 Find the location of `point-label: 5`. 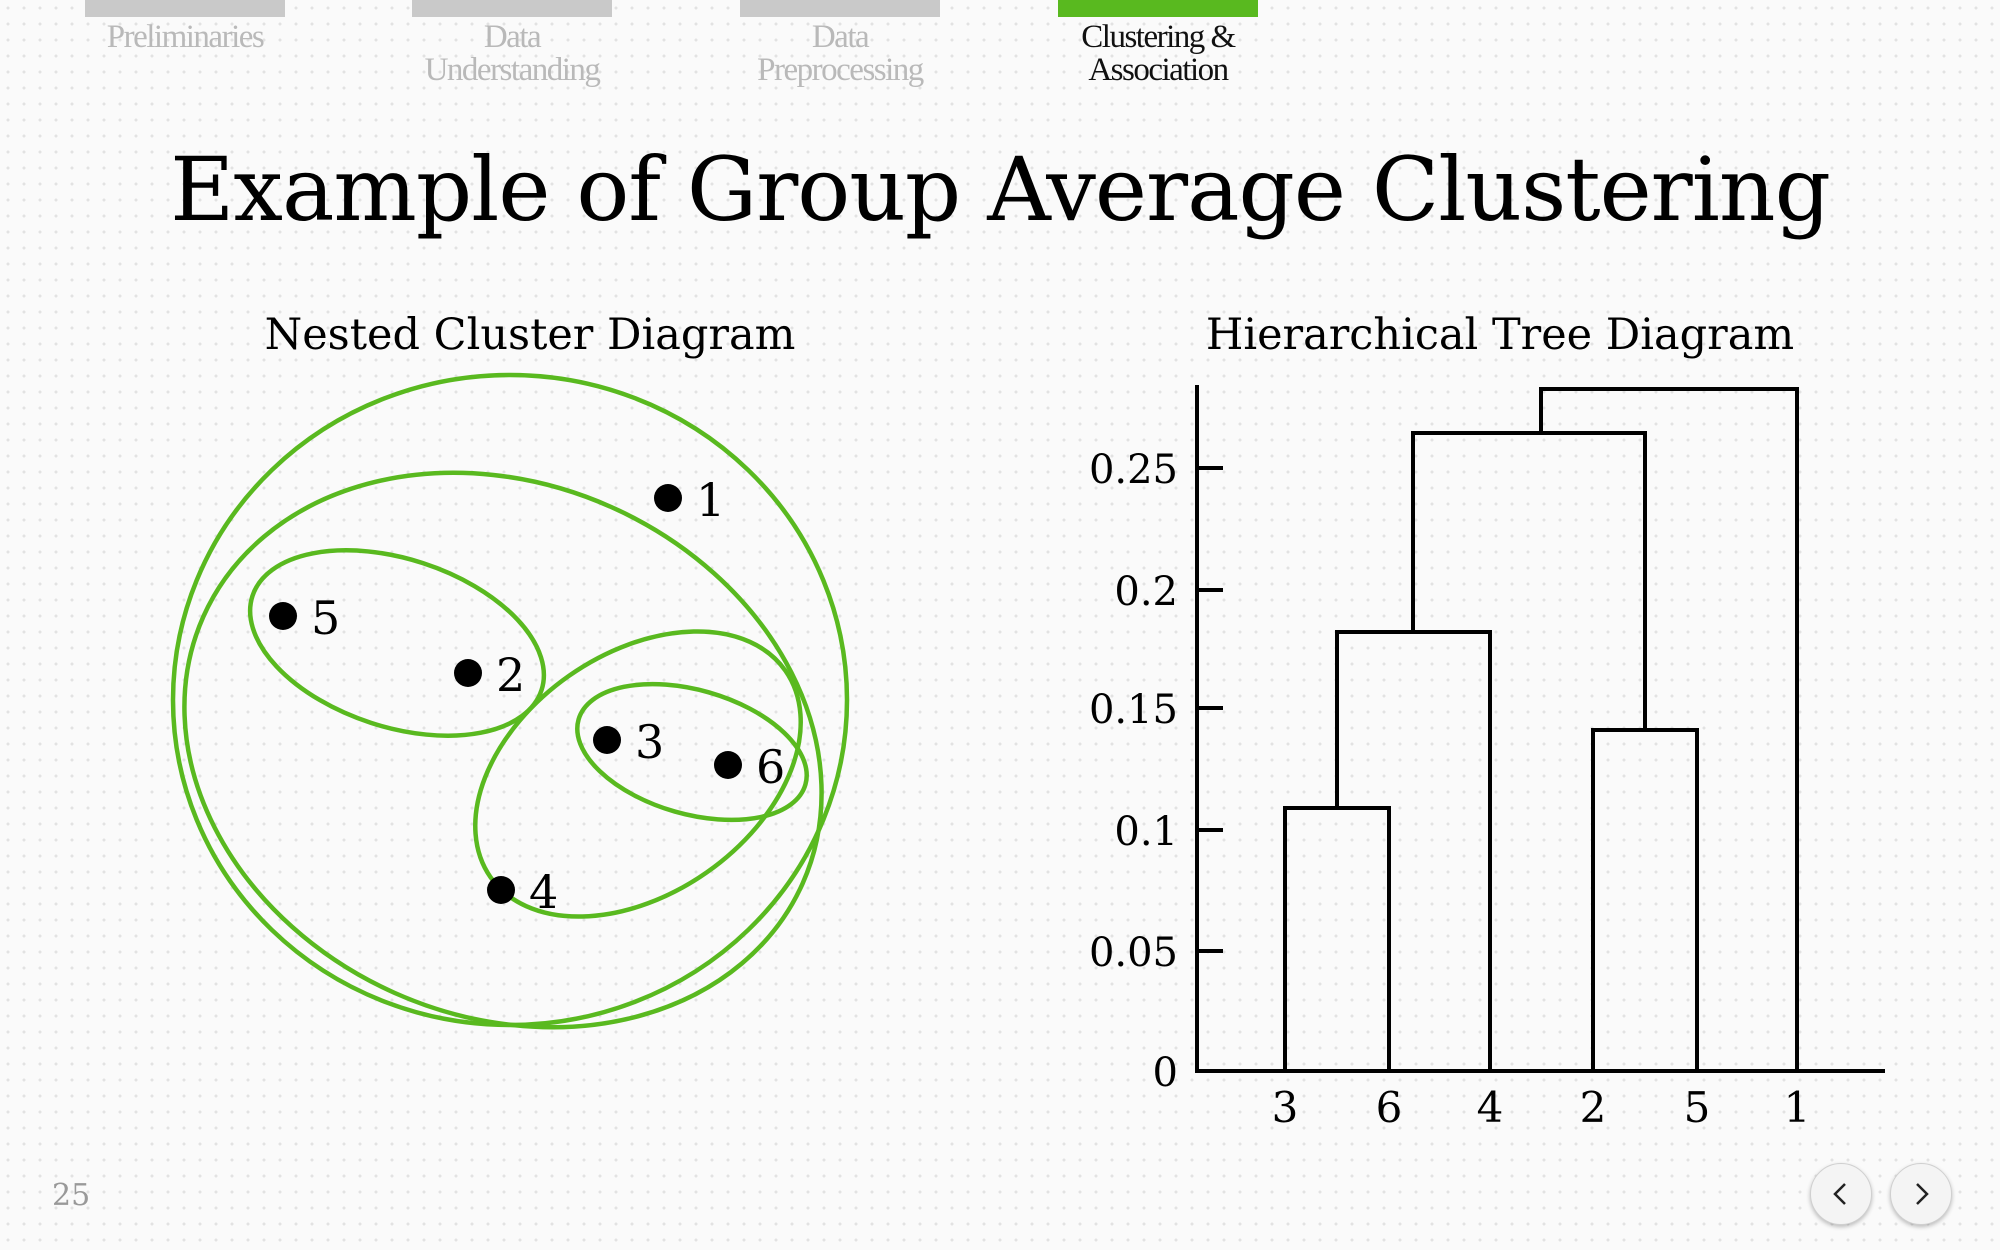

point-label: 5 is located at coordinates (325, 618).